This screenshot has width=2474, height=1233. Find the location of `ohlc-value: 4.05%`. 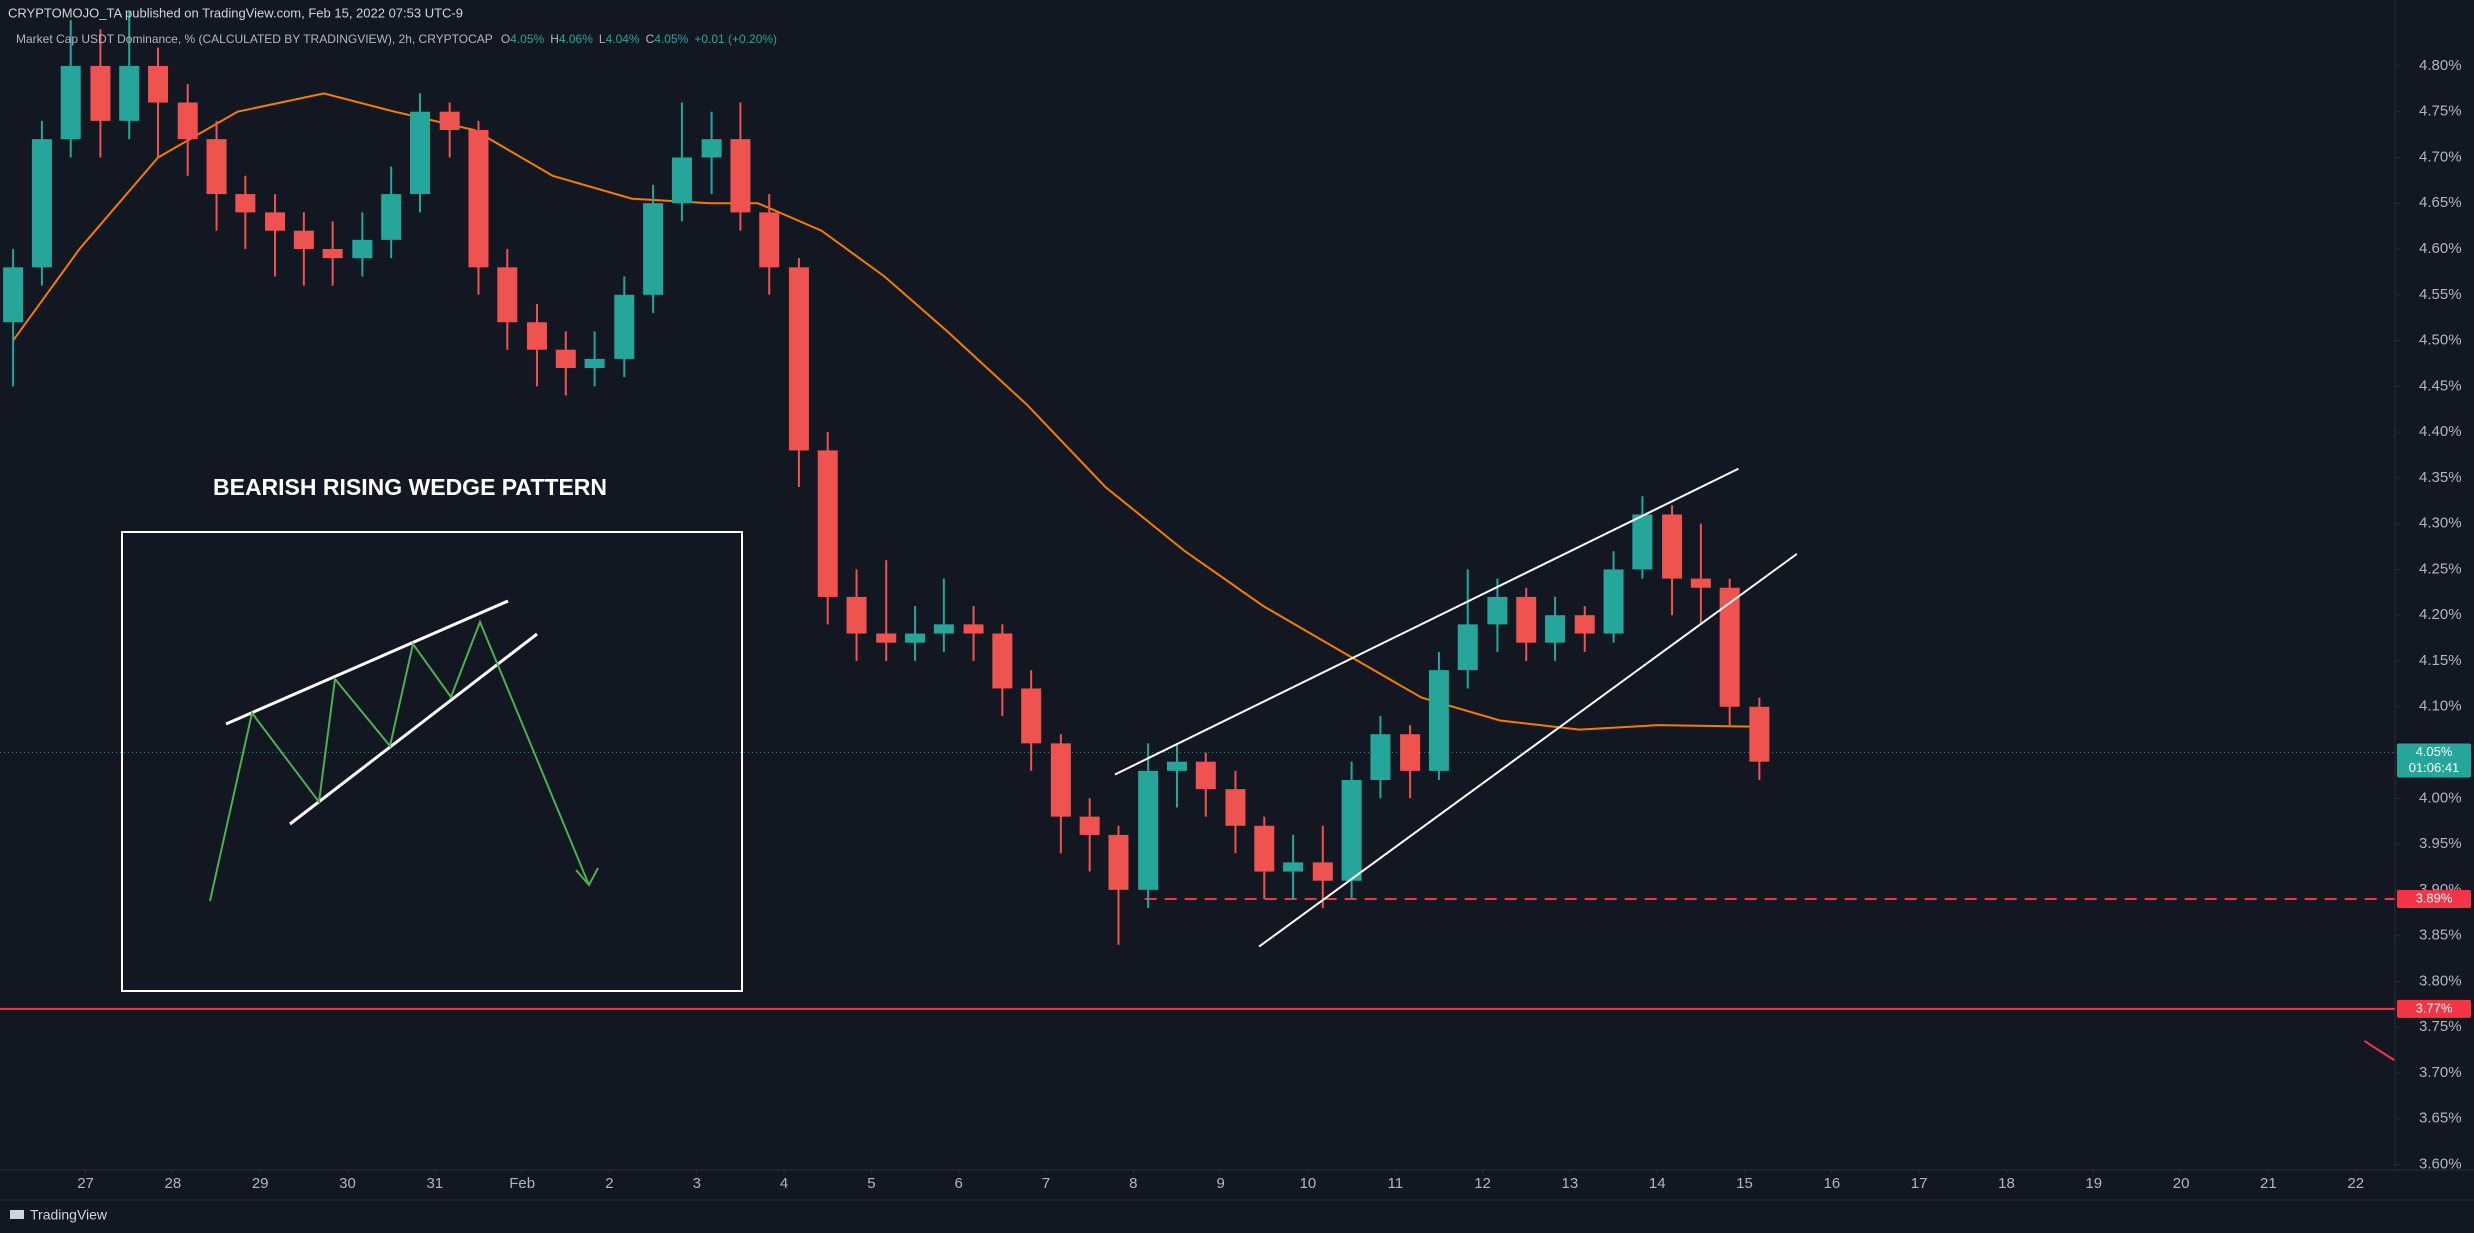

ohlc-value: 4.05% is located at coordinates (527, 39).